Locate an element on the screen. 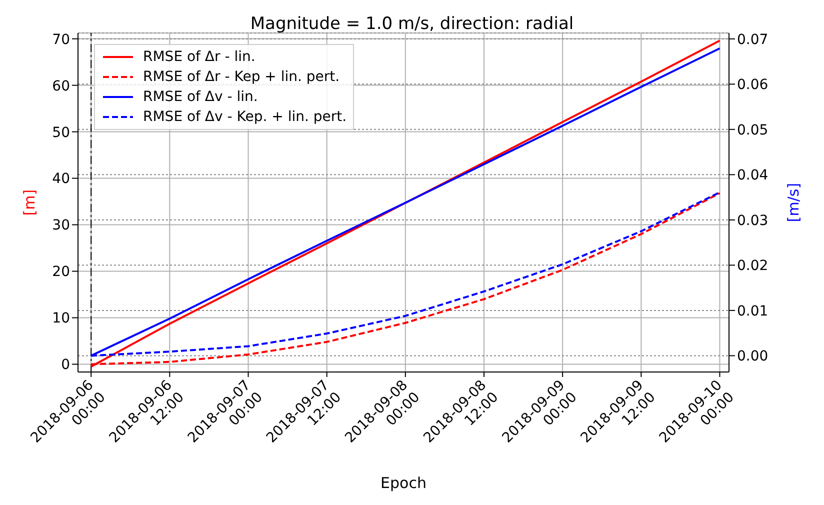  y-tick-label: 60 is located at coordinates (61, 86).